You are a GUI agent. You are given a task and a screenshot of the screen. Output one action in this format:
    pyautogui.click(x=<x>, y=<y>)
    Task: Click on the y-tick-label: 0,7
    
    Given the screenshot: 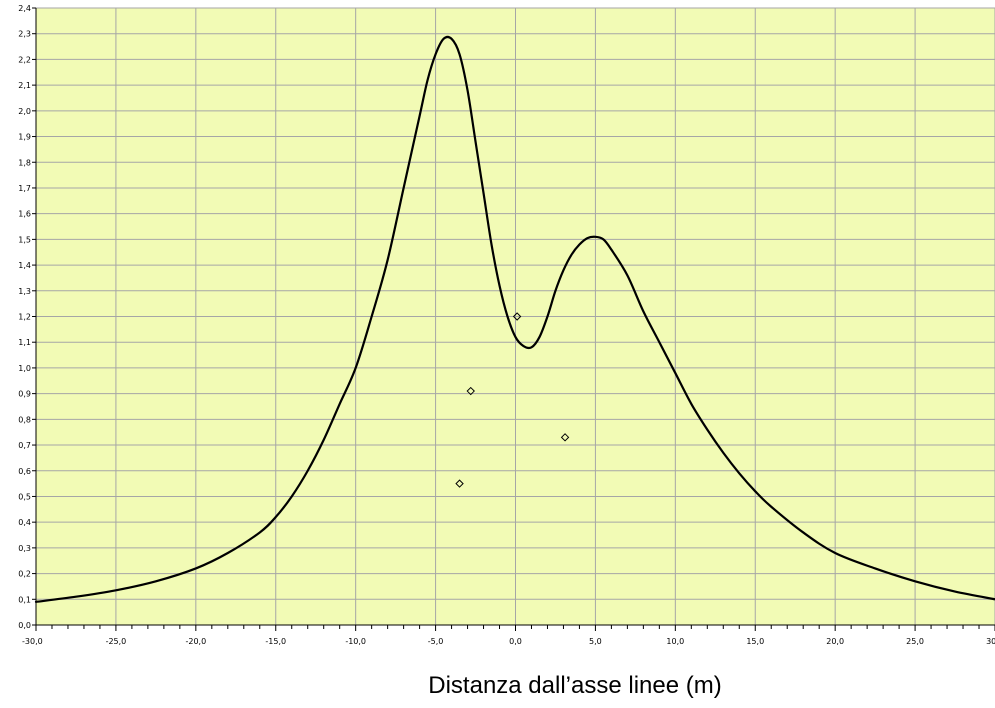 What is the action you would take?
    pyautogui.click(x=24, y=445)
    